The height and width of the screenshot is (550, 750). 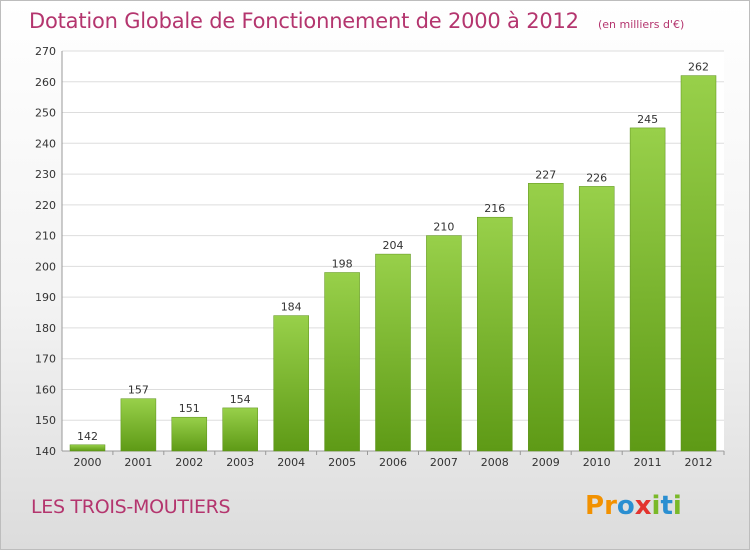 What do you see at coordinates (610, 506) in the screenshot?
I see `logo-letter: r` at bounding box center [610, 506].